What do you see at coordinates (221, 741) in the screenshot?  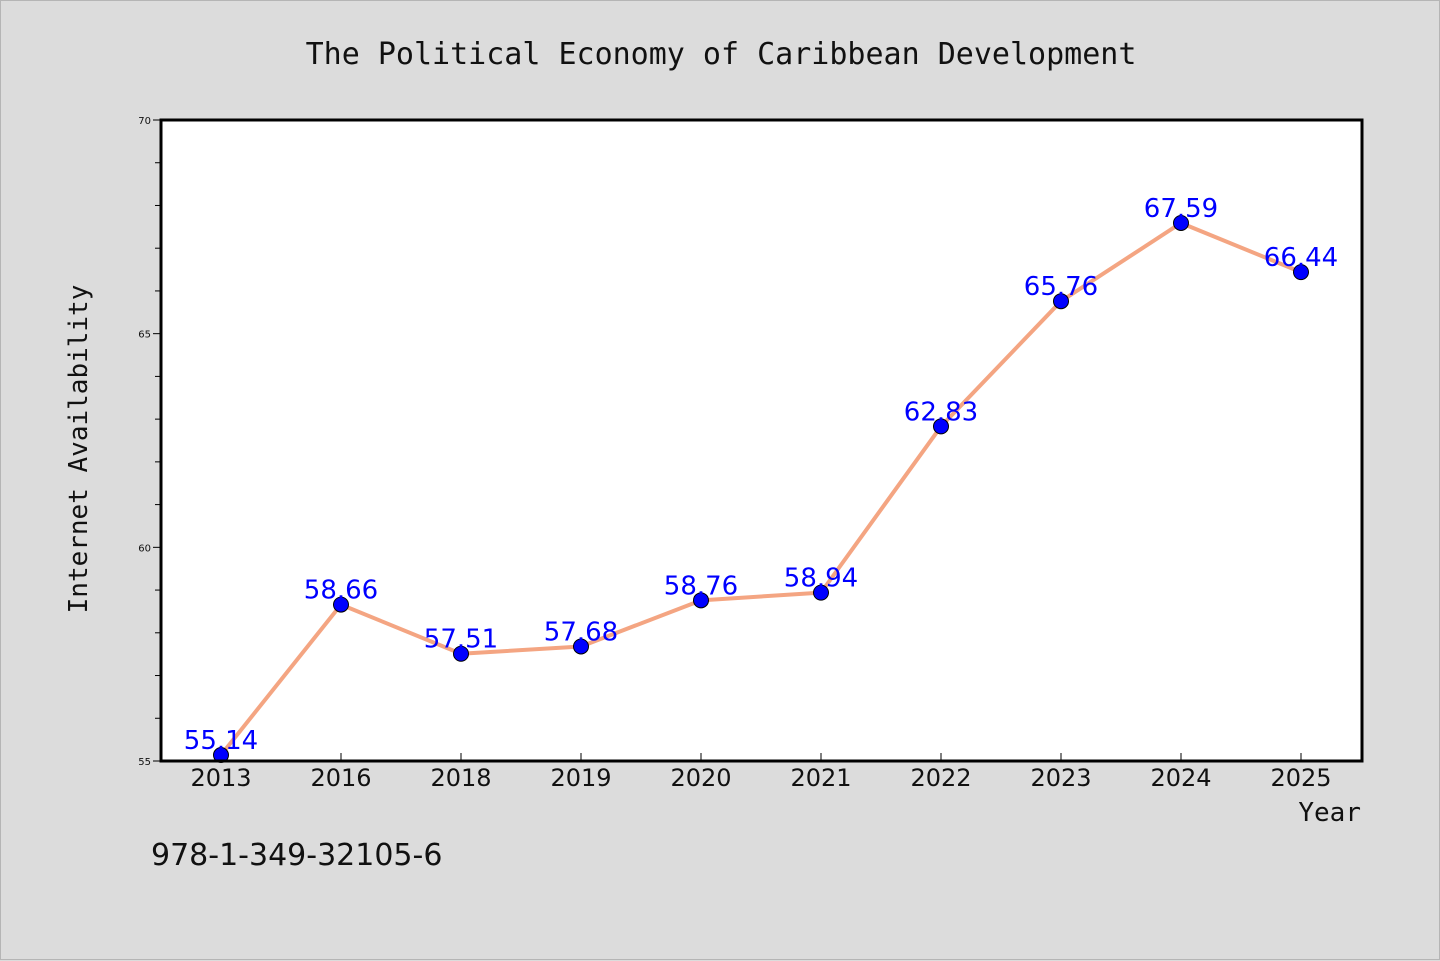 I see `data-label: 55.14` at bounding box center [221, 741].